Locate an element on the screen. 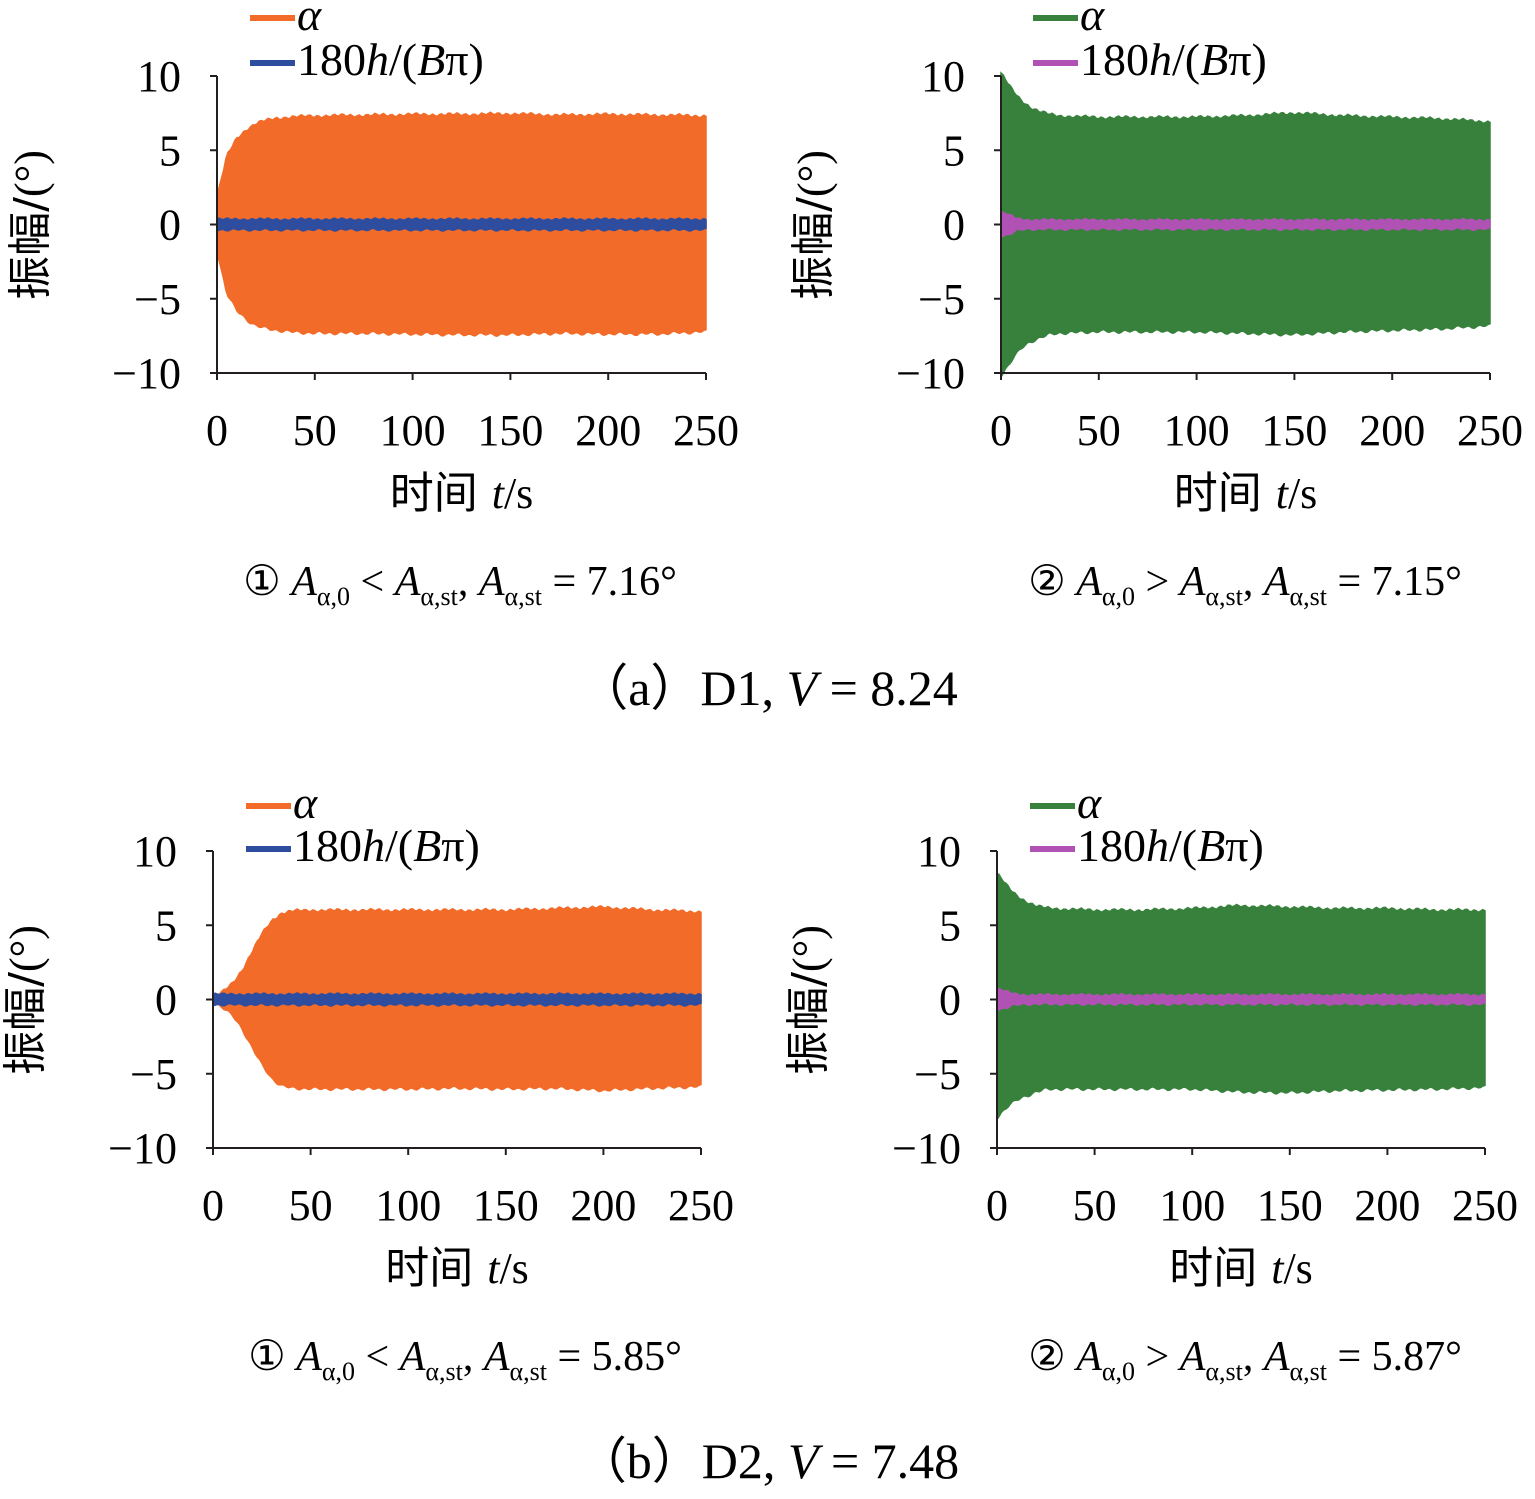 The image size is (1535, 1499). panel-caption: ② Aα,0​ > Aα,st​, Aα,st​ = 5.87° is located at coordinates (1245, 1360).